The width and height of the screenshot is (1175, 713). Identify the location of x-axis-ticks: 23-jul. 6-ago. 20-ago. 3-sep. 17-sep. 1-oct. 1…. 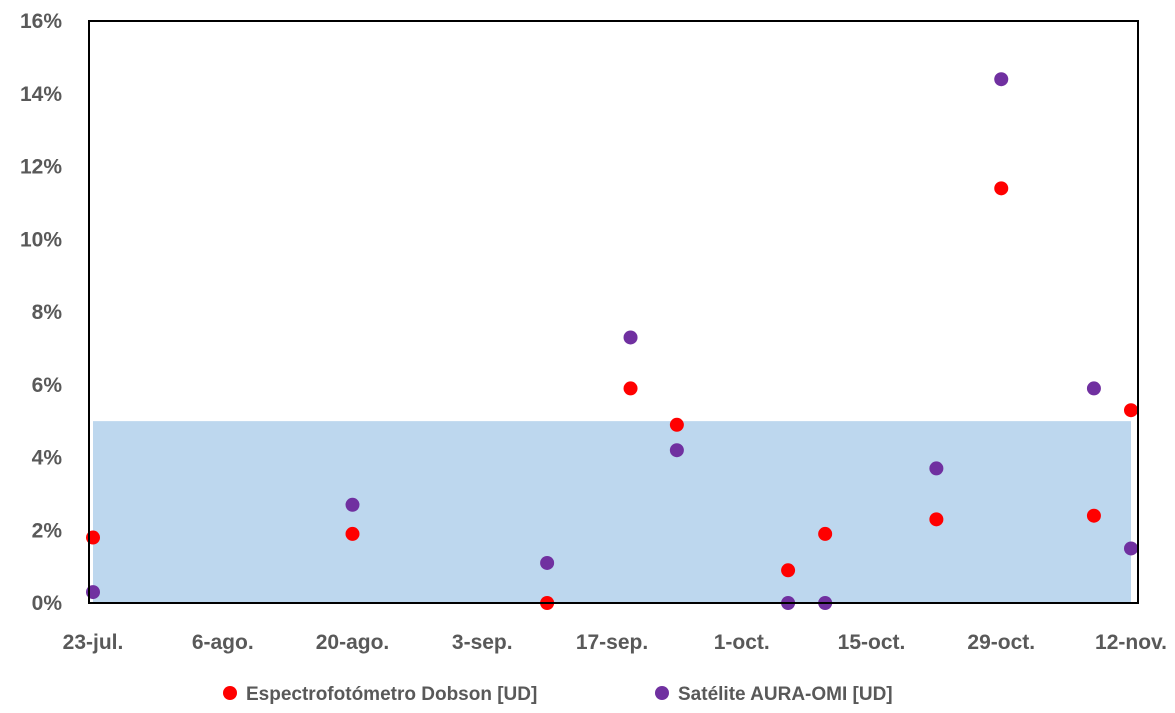
(615, 642).